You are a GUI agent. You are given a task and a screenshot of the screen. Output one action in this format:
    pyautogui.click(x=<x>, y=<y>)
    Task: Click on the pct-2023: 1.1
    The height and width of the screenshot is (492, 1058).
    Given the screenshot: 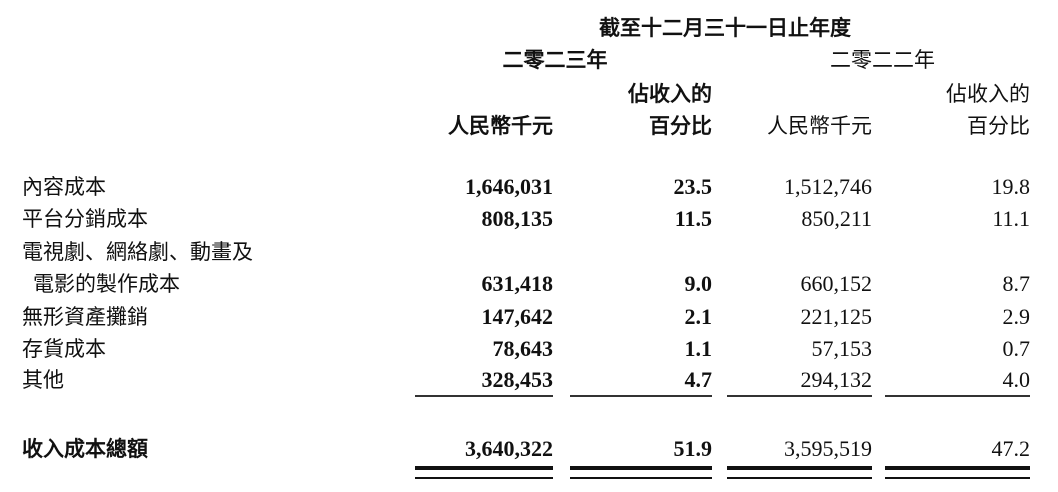 What is the action you would take?
    pyautogui.click(x=698, y=348)
    